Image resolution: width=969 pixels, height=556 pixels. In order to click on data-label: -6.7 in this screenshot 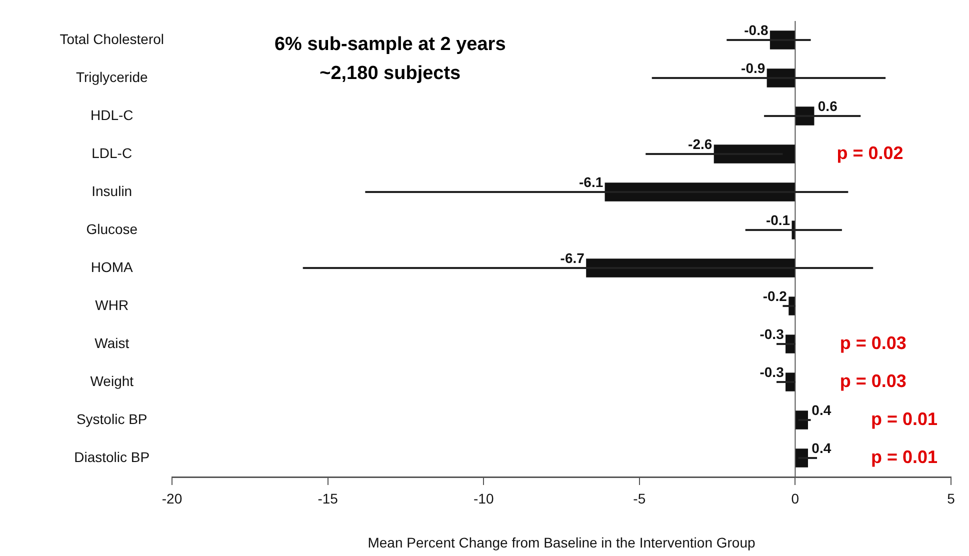, I will do `click(572, 258)`.